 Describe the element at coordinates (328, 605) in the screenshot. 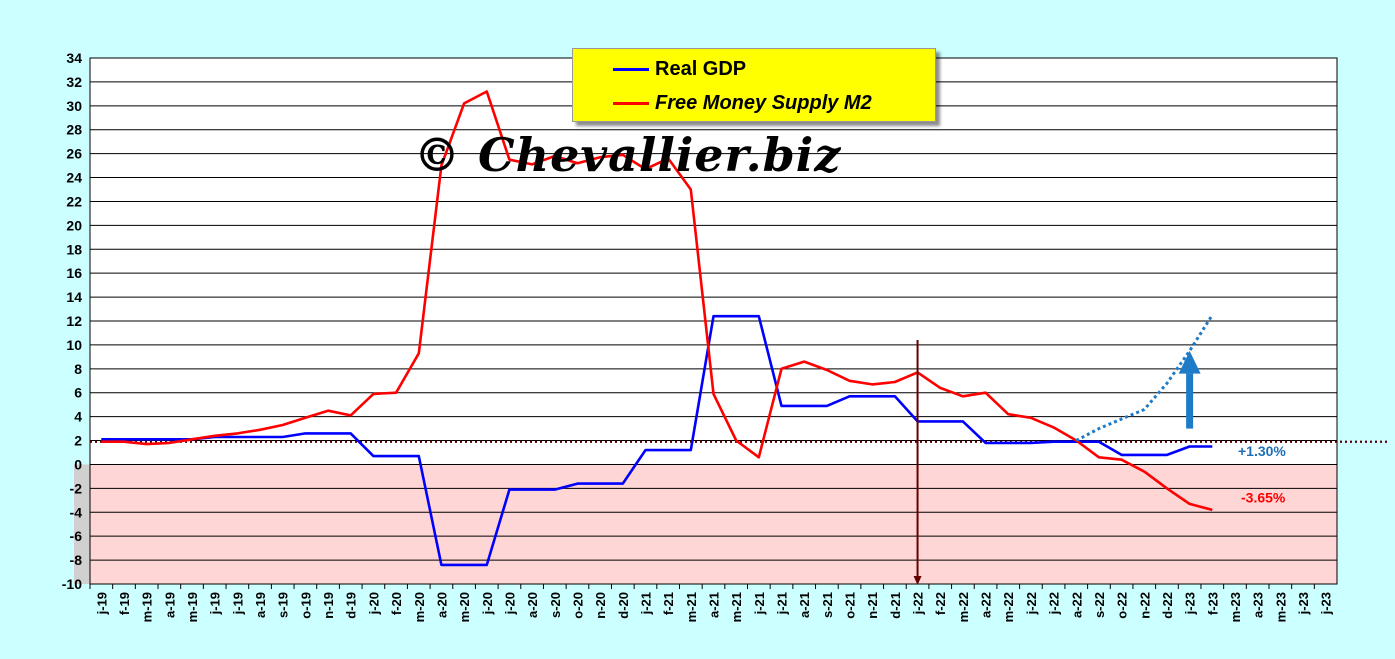

I see `x-tick-label: n-19` at that location.